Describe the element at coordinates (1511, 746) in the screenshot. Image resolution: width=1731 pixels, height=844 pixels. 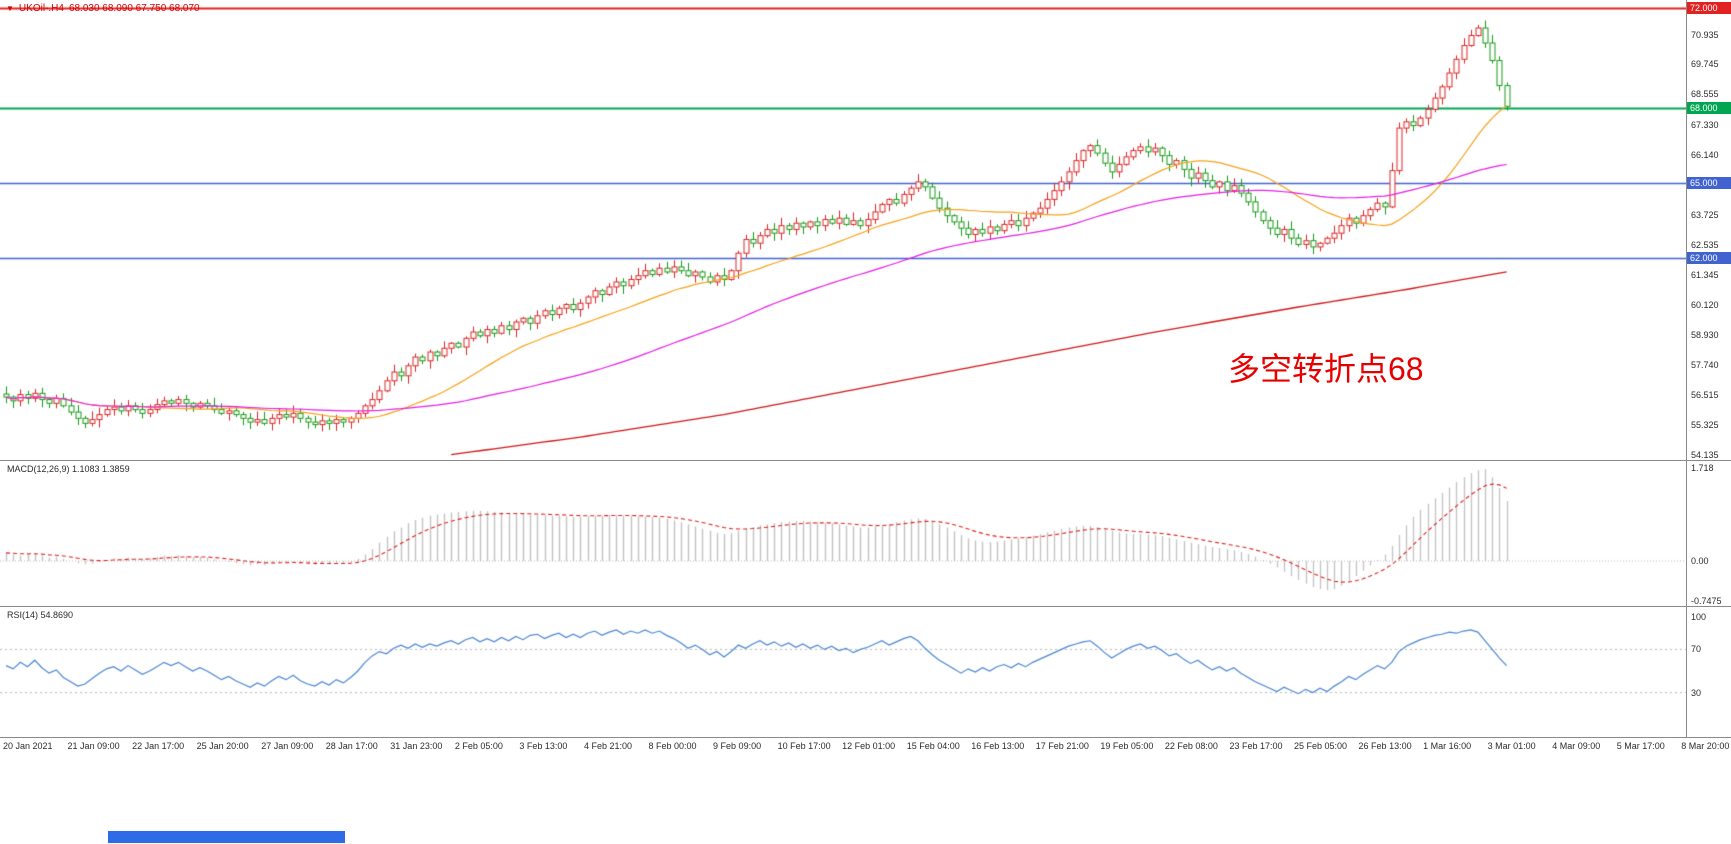
I see `time-axis-label: 3 Mar 01:00` at that location.